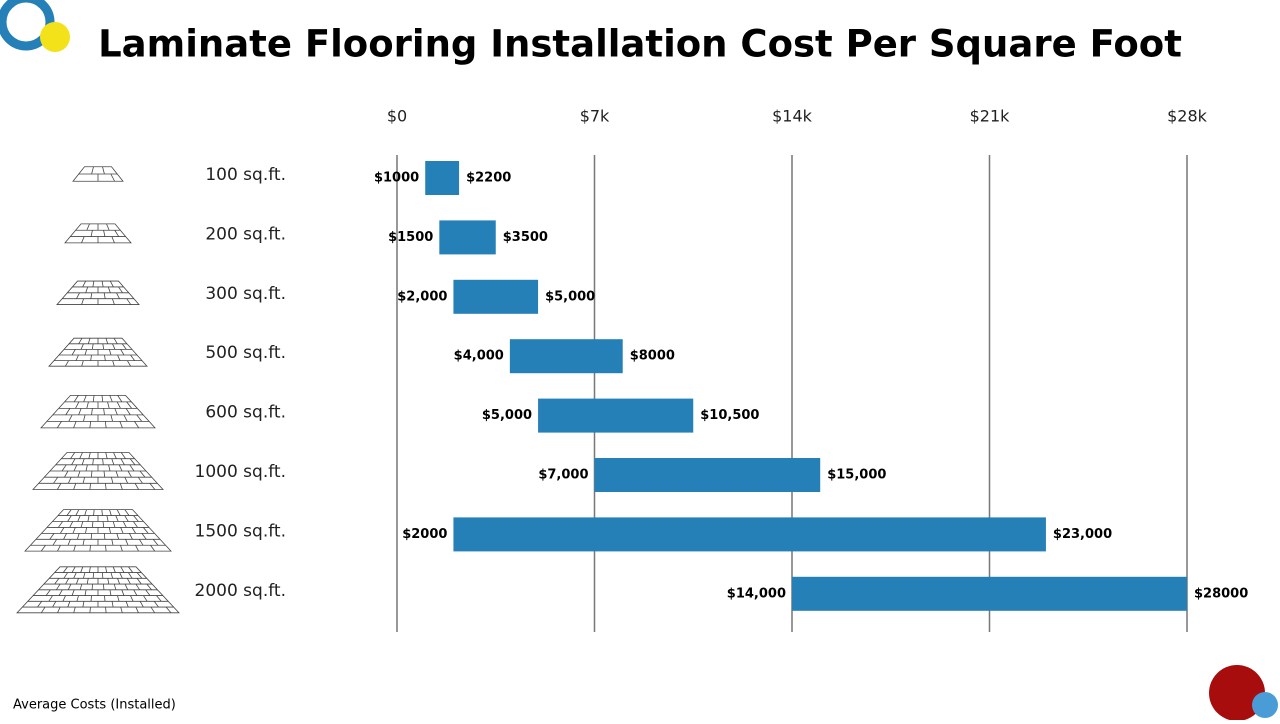 The width and height of the screenshot is (1280, 724). What do you see at coordinates (422, 296) in the screenshot?
I see `low-value-label: $2,000` at bounding box center [422, 296].